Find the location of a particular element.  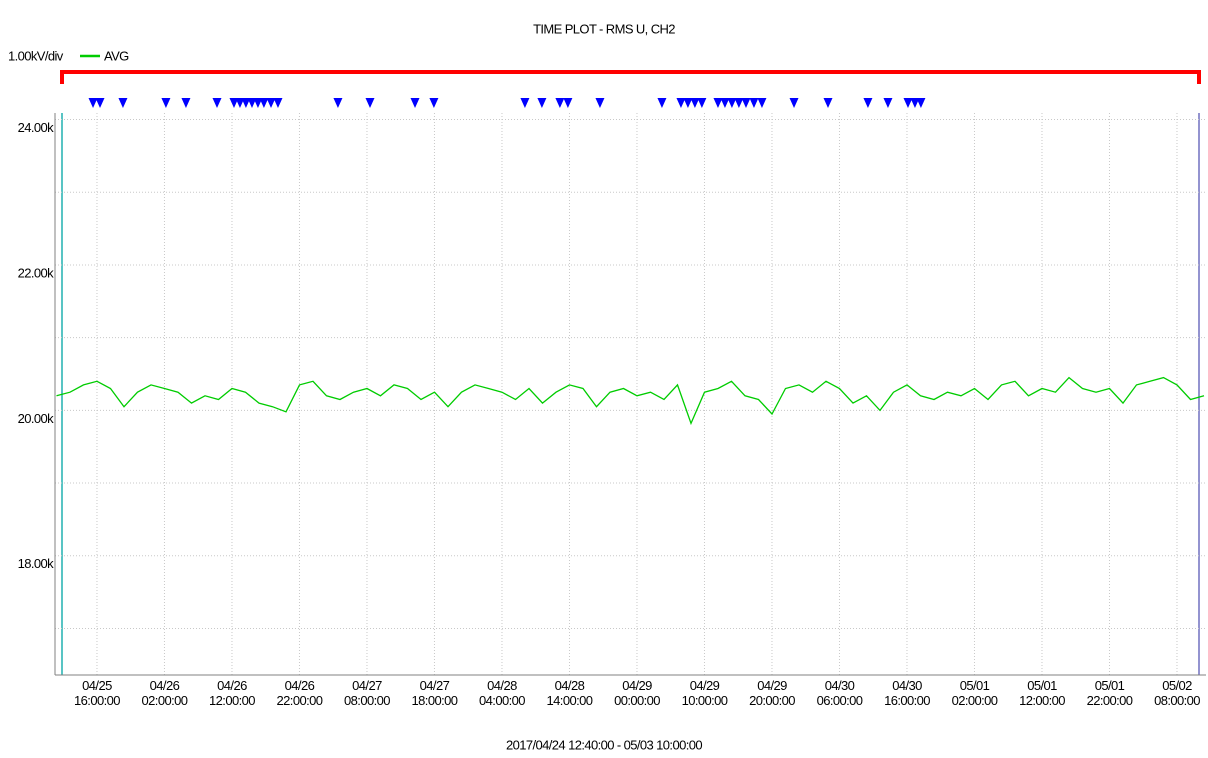

x-tick-label: 04/29 20:00:00 is located at coordinates (772, 693).